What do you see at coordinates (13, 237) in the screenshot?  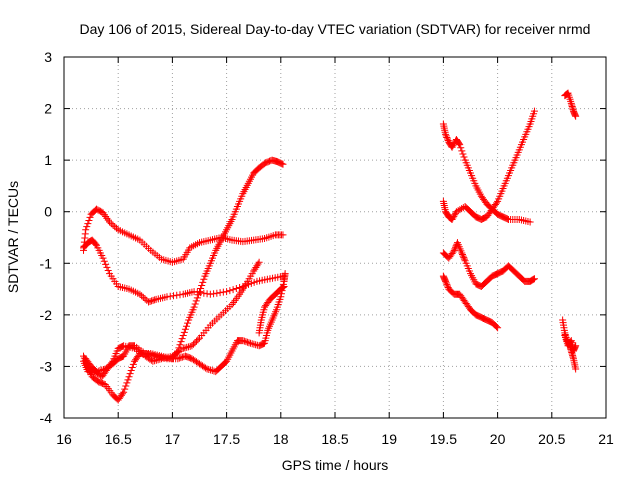 I see `y-axis-title: SDTVAR / TECUs` at bounding box center [13, 237].